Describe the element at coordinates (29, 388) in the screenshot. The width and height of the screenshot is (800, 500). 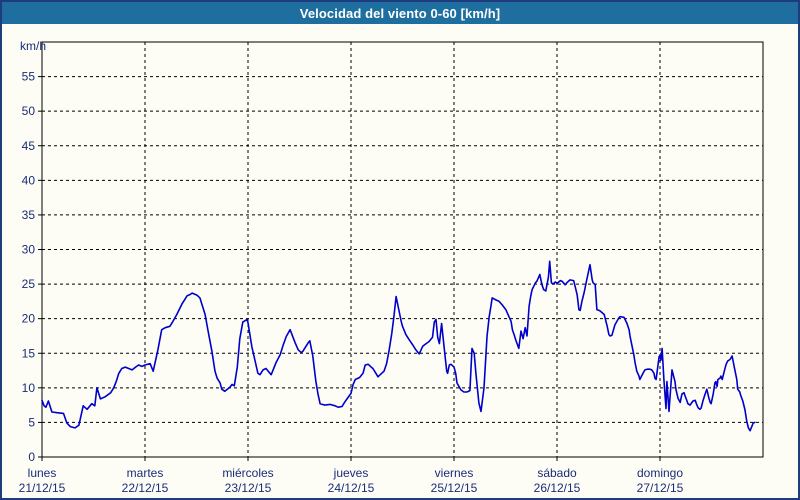
I see `y-tick-label: 10` at that location.